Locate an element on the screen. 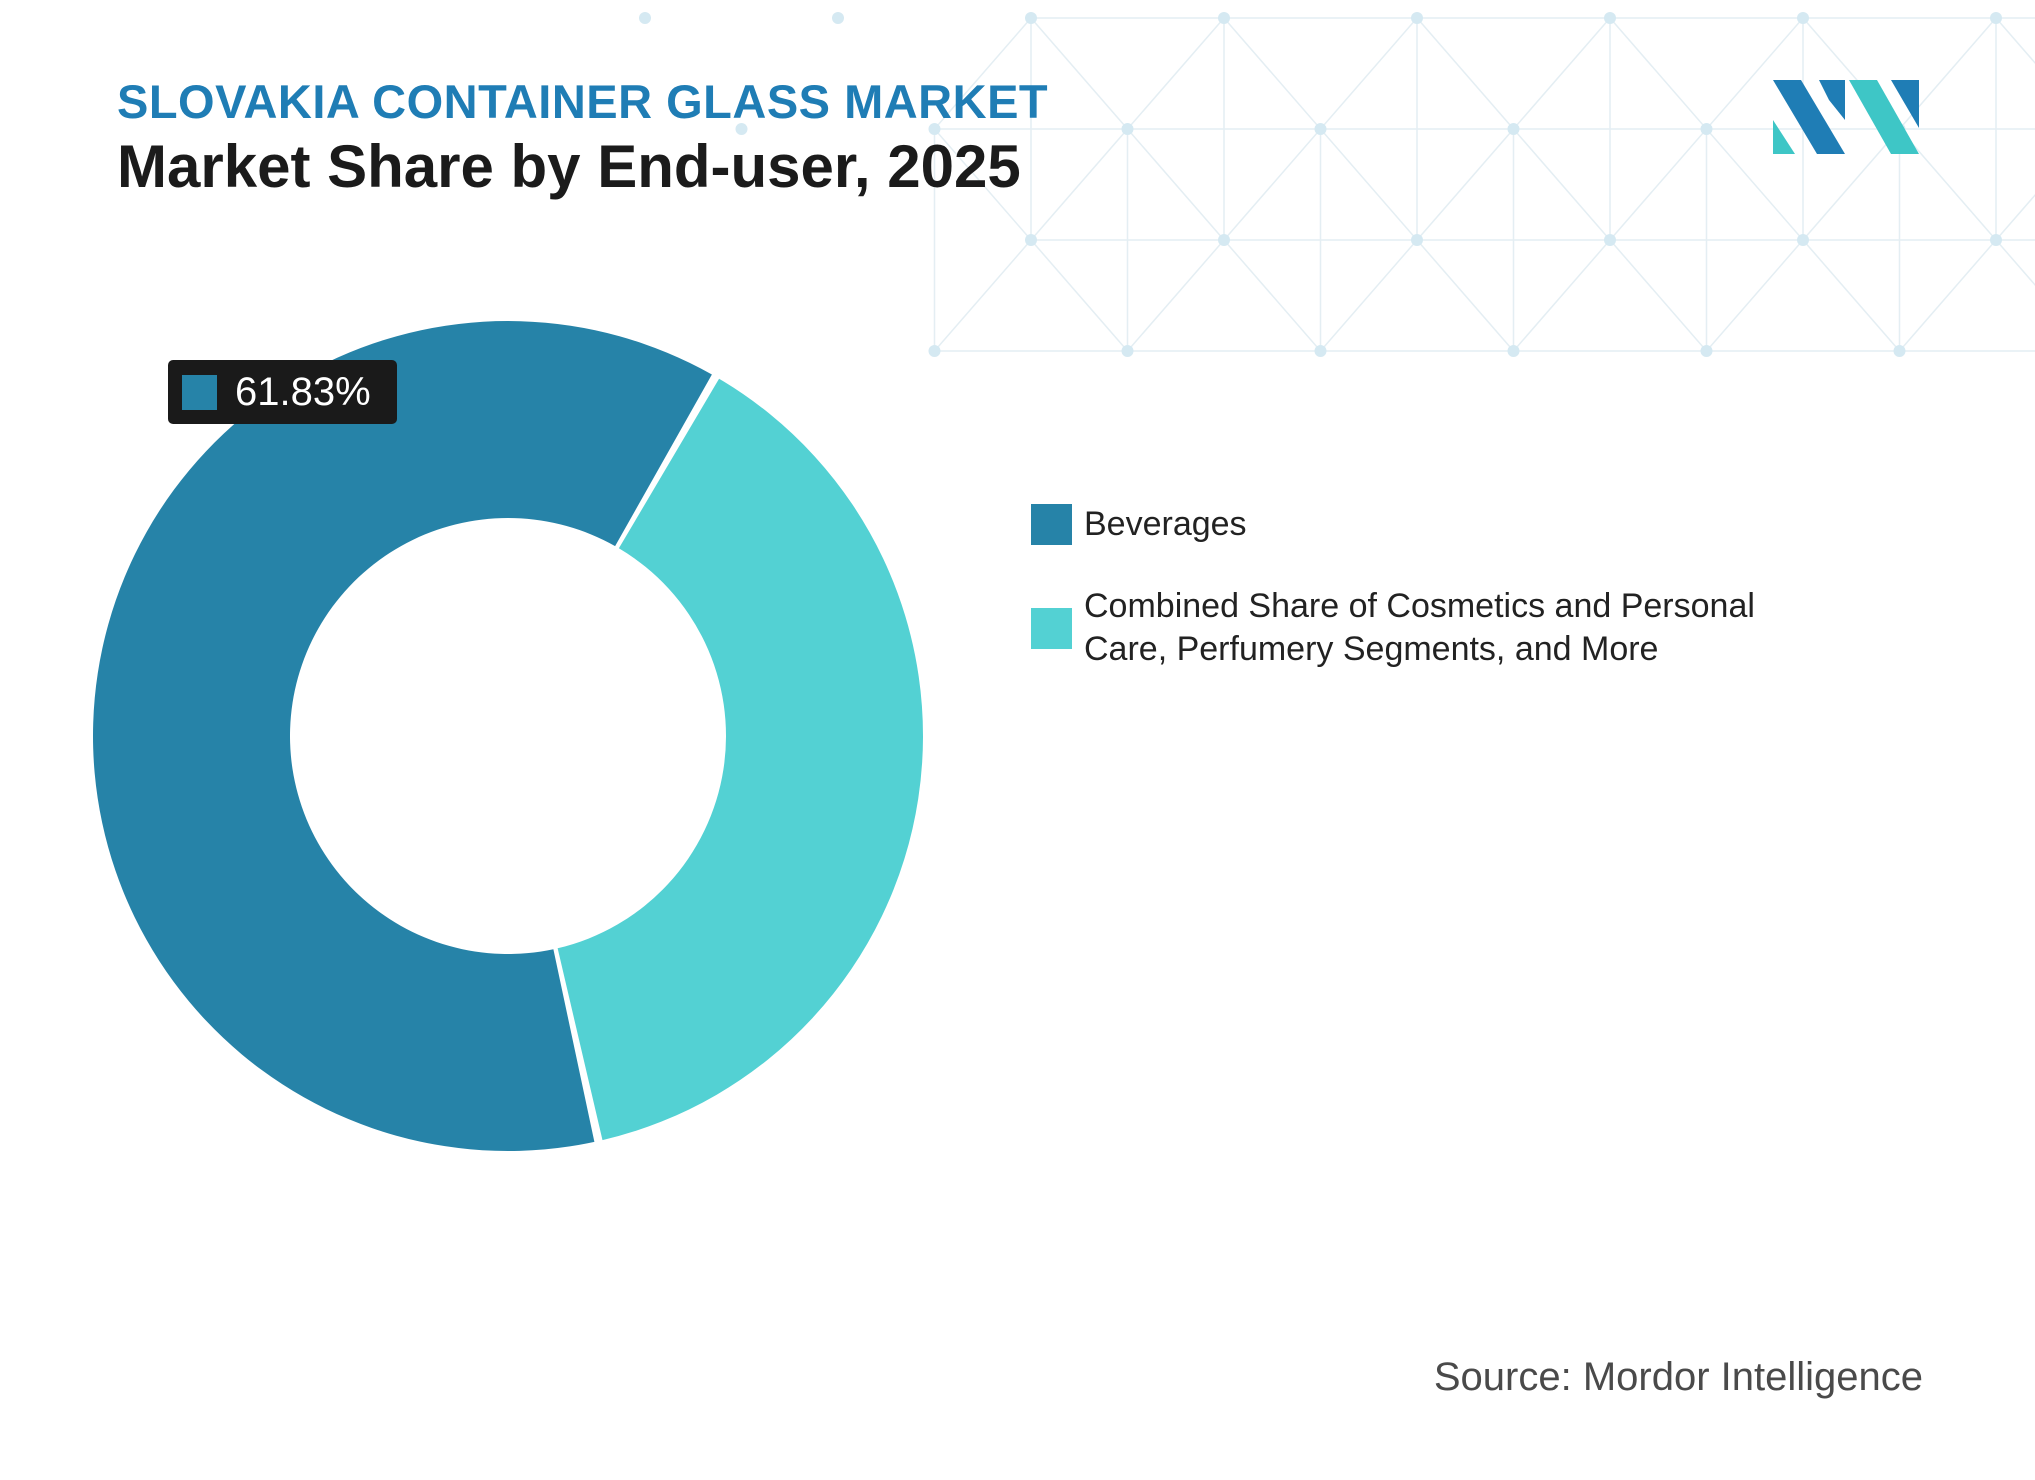 The width and height of the screenshot is (2035, 1480). chart-subtitle: SLOVAKIA CONTAINER GLASS MARKET is located at coordinates (583, 101).